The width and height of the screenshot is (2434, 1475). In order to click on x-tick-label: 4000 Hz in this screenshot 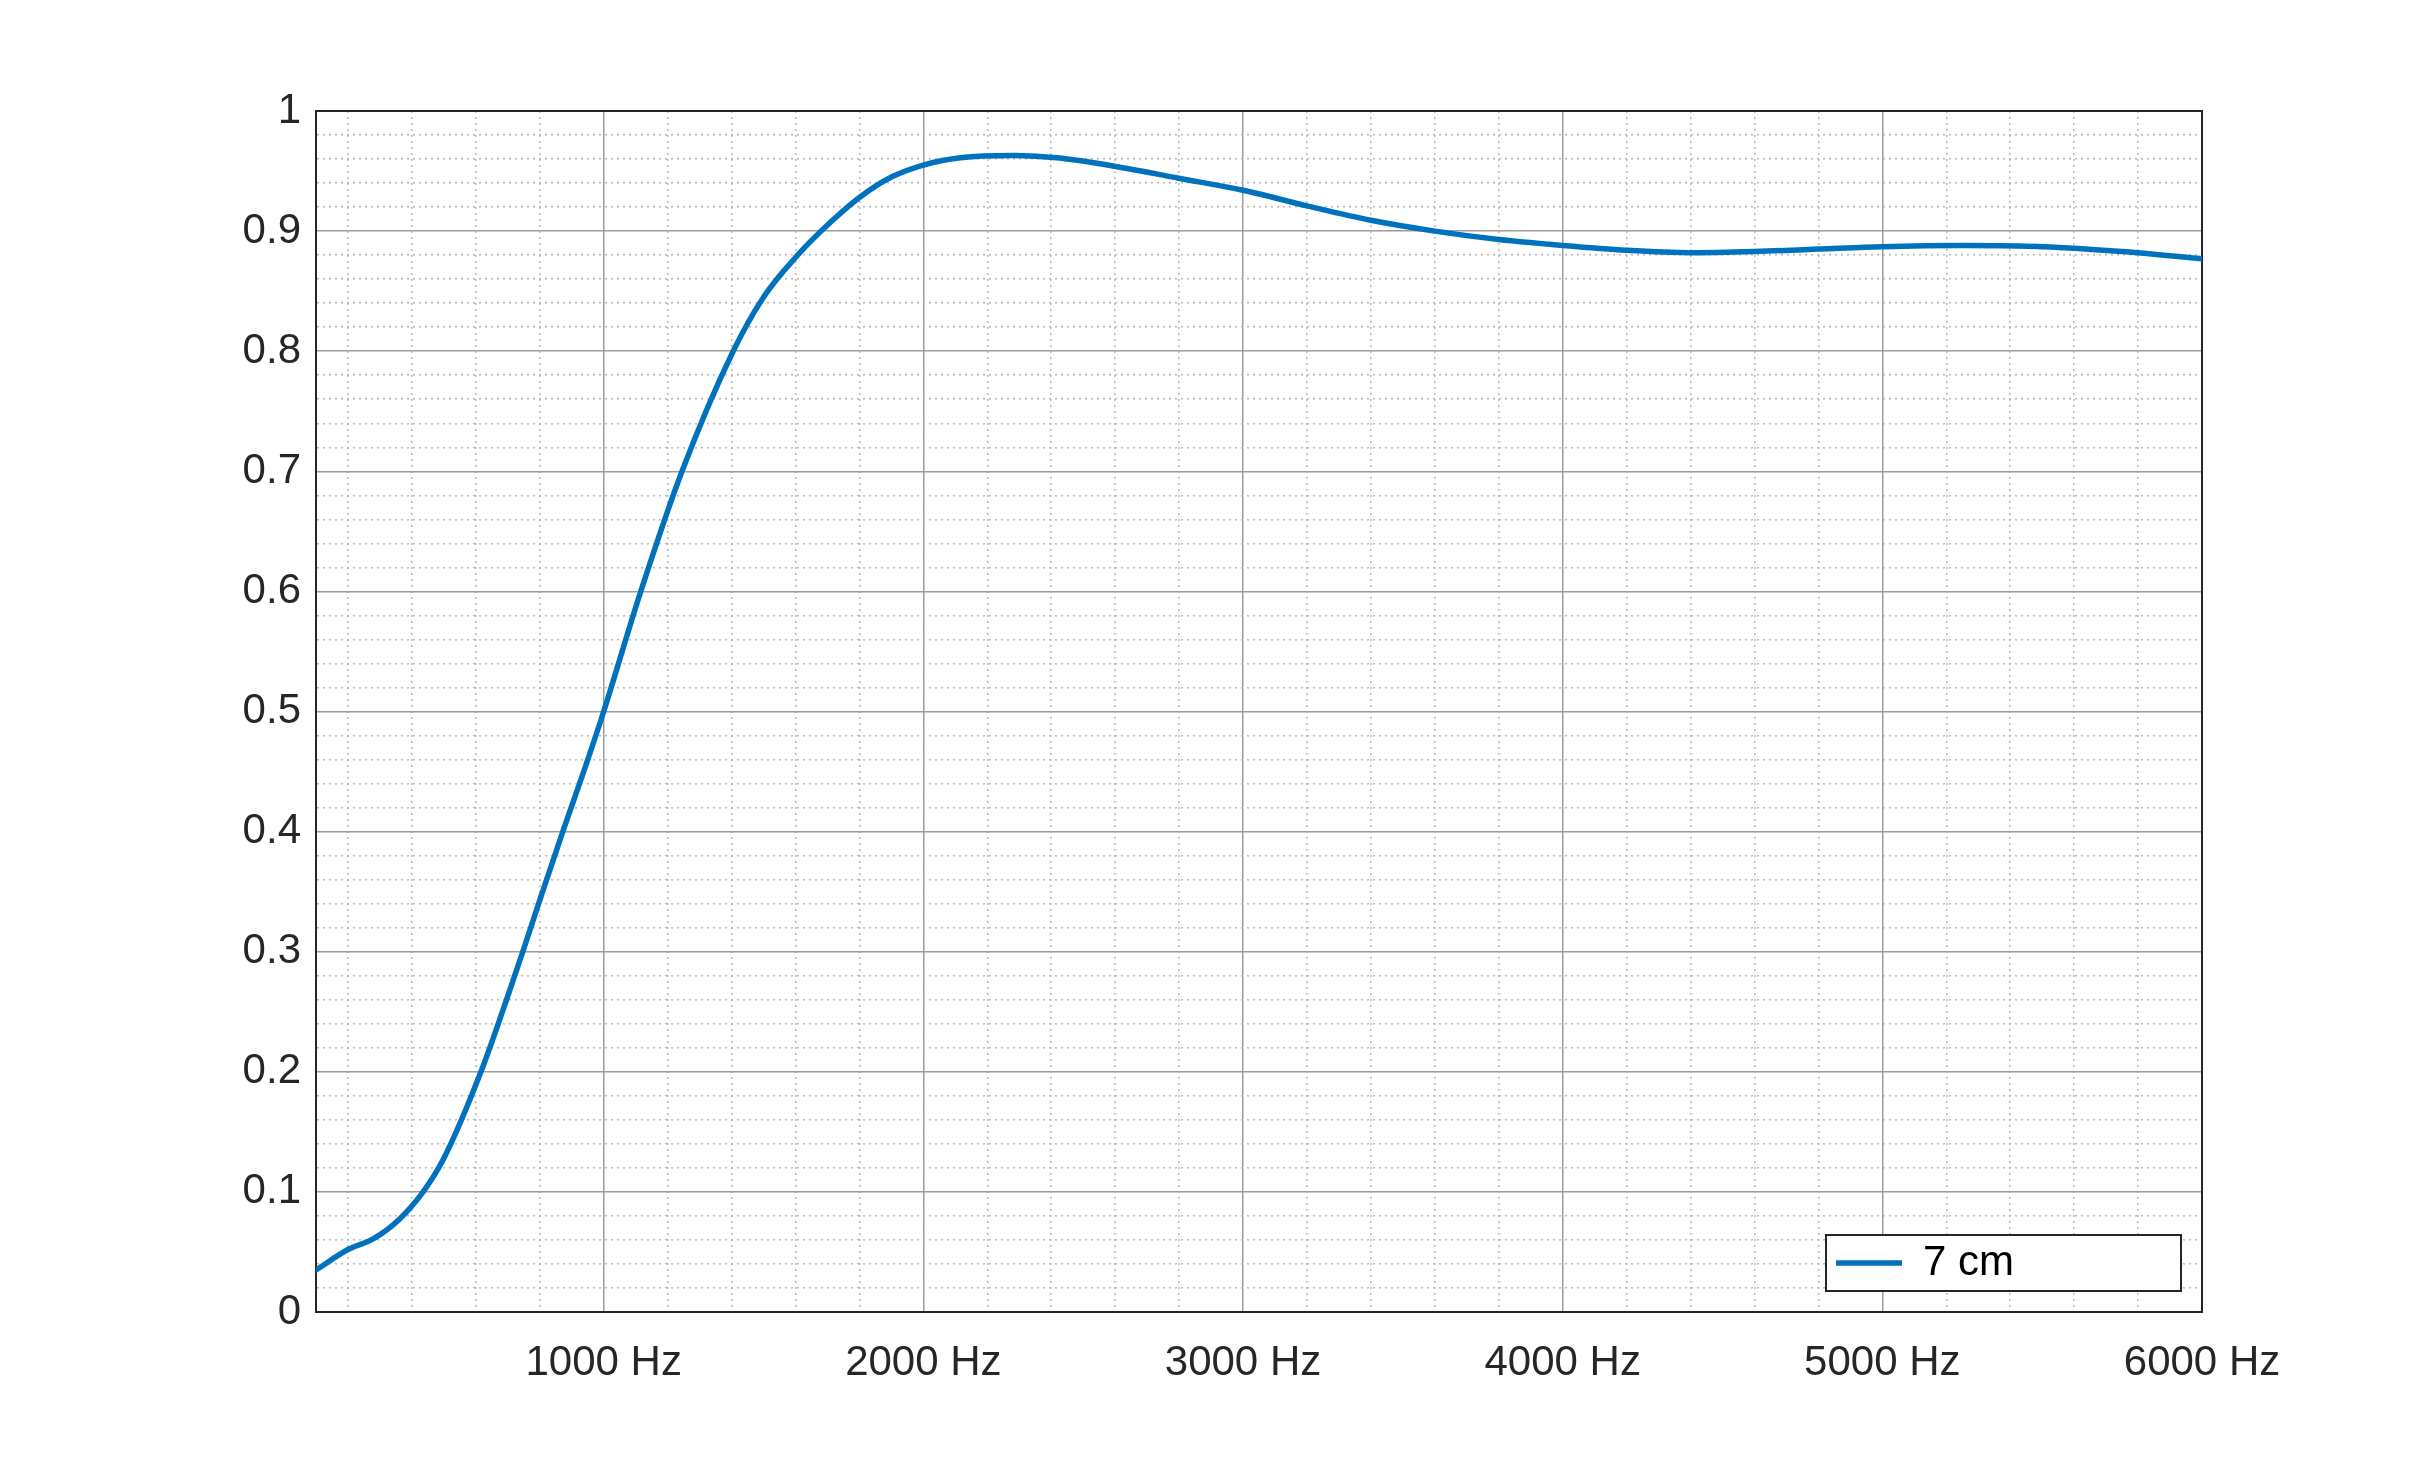, I will do `click(1562, 1360)`.